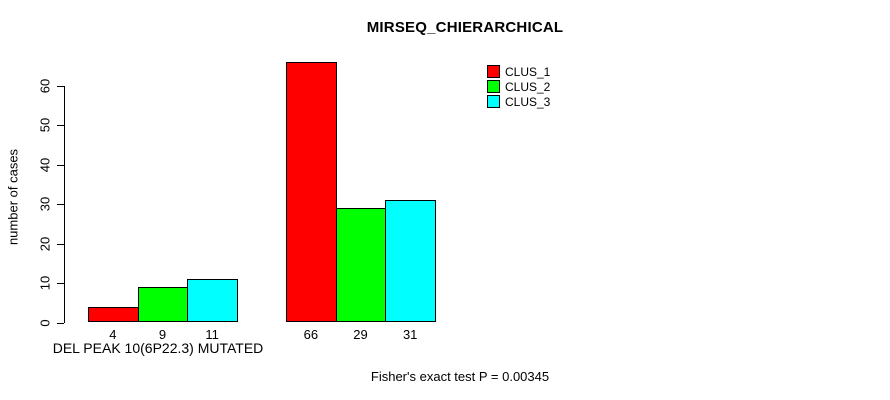 This screenshot has width=890, height=400. What do you see at coordinates (460, 376) in the screenshot?
I see `fisher-test-annotation: Fisher's exact test P = 0.00345` at bounding box center [460, 376].